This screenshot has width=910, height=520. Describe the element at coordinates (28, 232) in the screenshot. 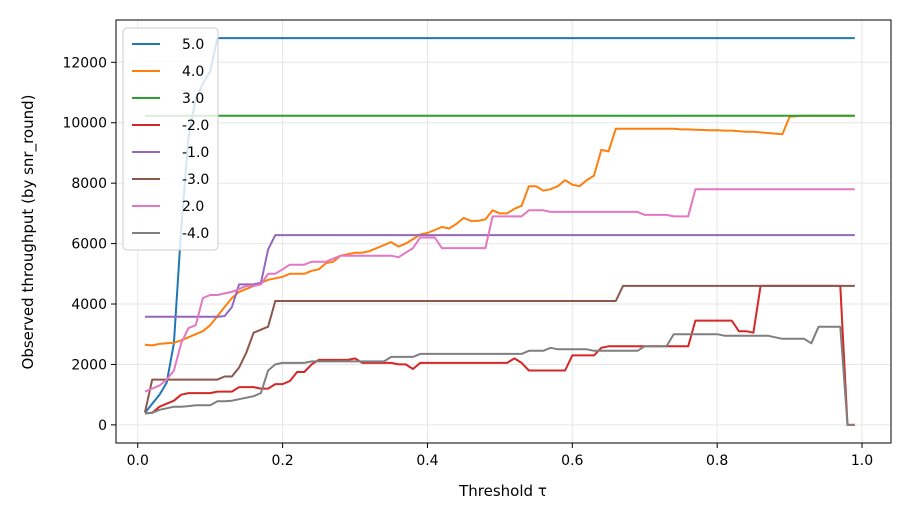

I see `y-axis-label: Observed throughput (by snr_round)` at that location.